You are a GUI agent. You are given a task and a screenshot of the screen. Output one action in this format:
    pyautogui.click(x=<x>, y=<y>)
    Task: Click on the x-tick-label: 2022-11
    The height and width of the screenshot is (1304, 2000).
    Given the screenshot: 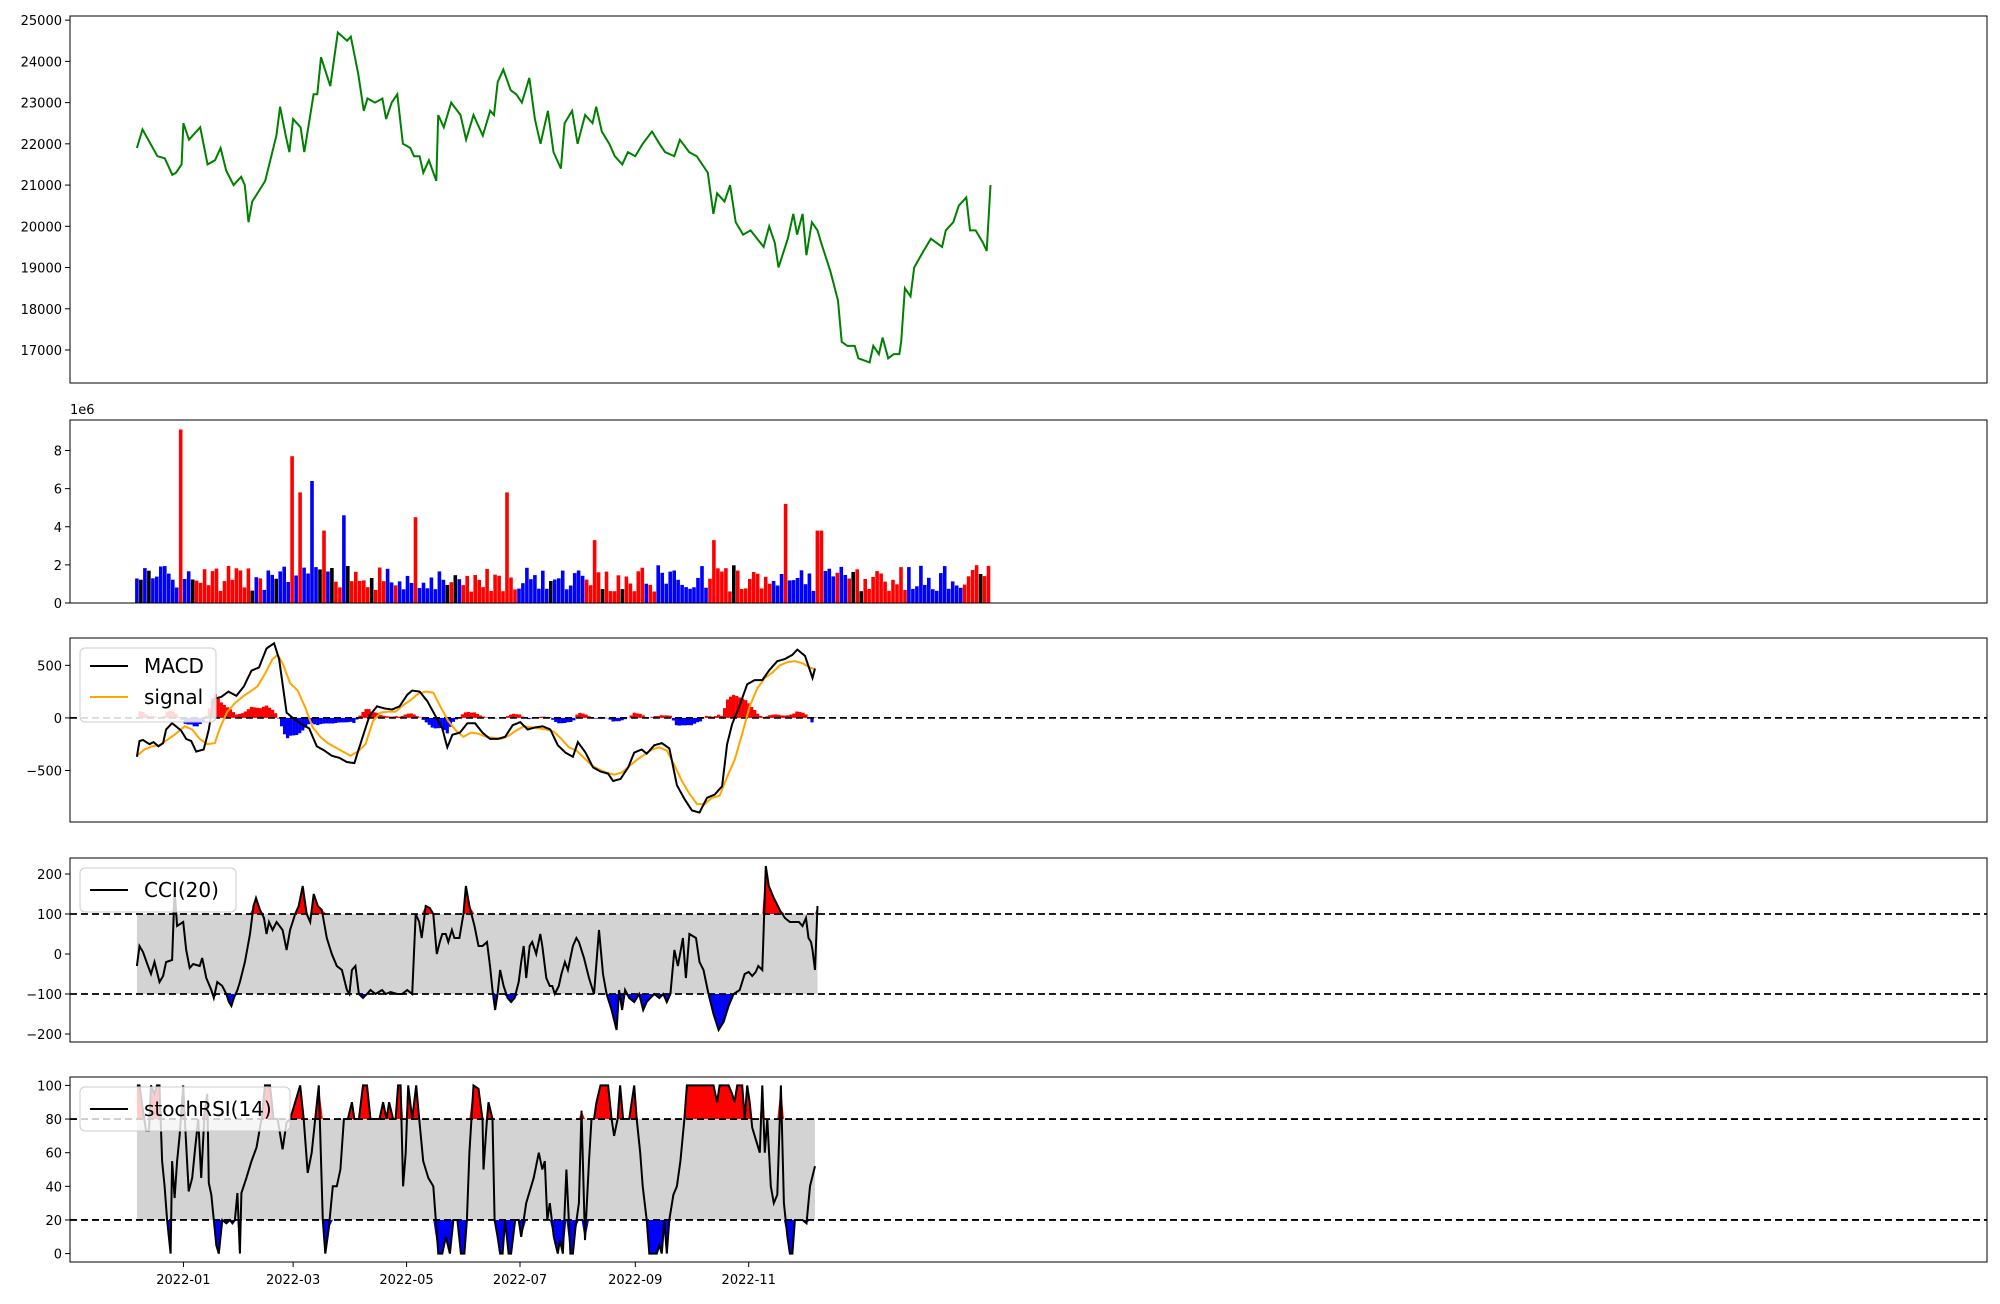 What is the action you would take?
    pyautogui.click(x=749, y=1280)
    